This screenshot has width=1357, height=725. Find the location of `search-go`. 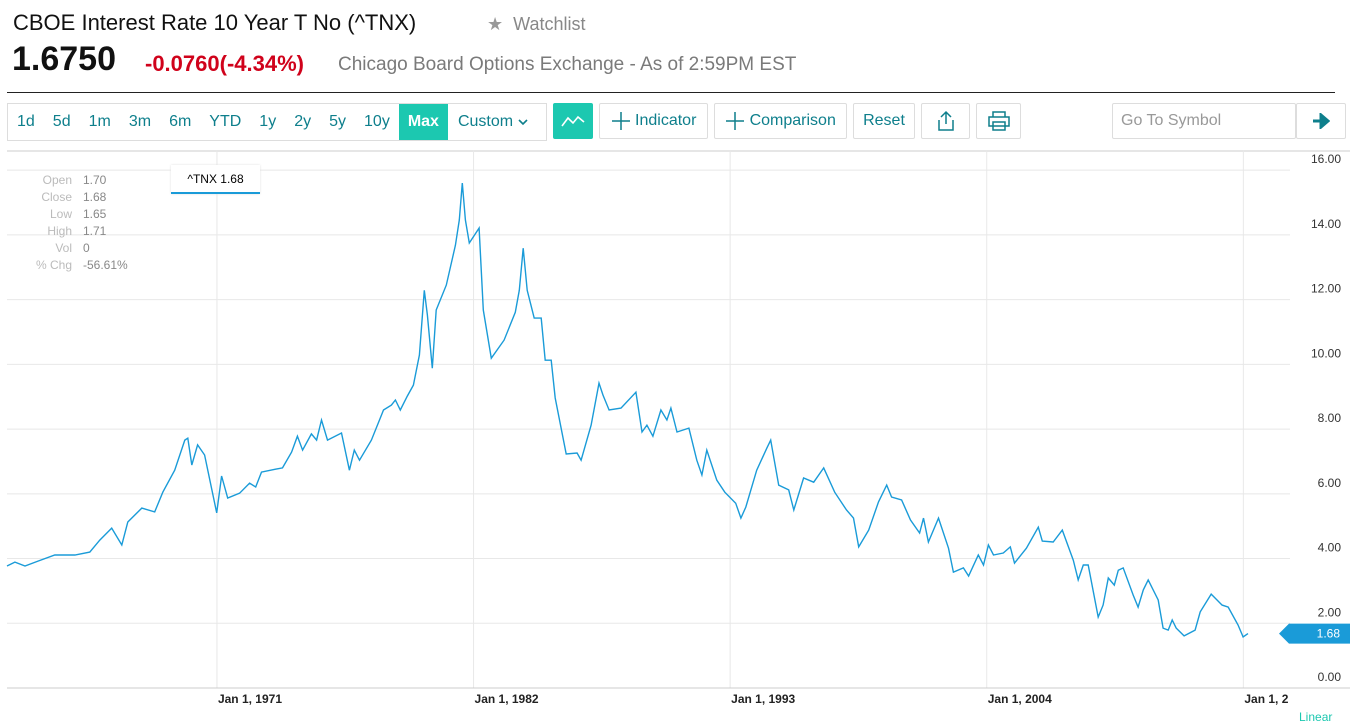

search-go is located at coordinates (1321, 121).